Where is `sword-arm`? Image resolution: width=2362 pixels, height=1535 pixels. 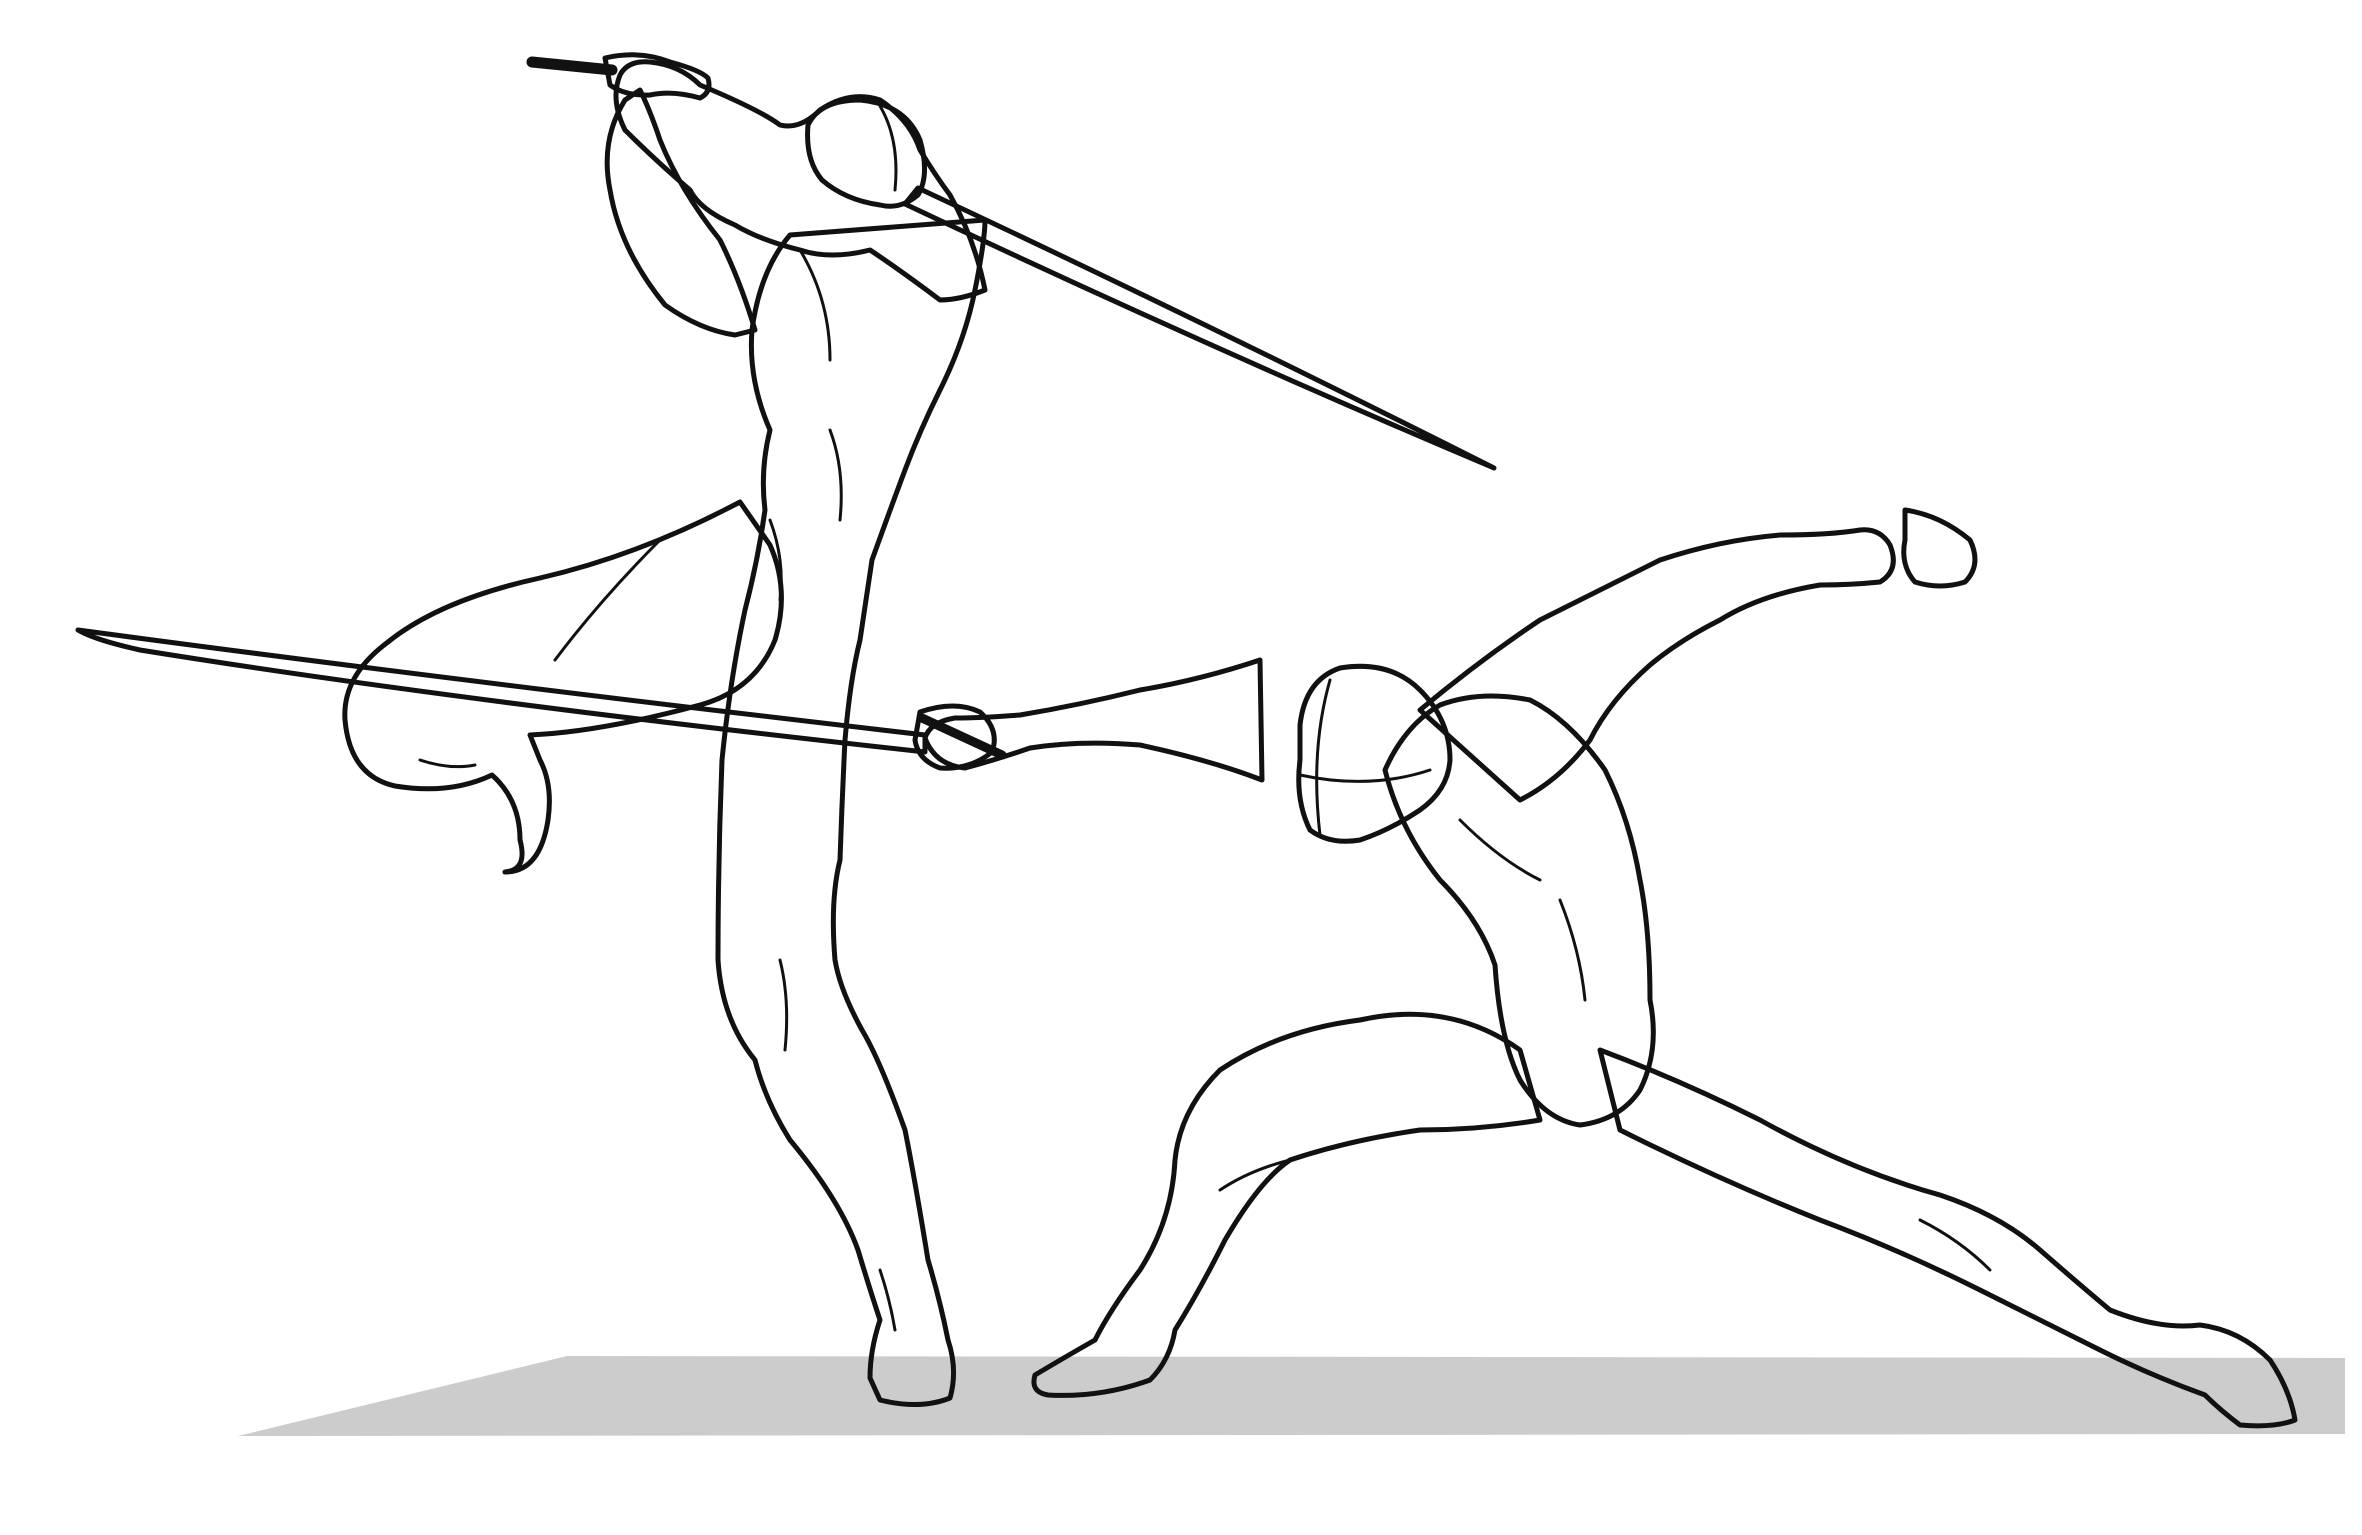
sword-arm is located at coordinates (1093, 720).